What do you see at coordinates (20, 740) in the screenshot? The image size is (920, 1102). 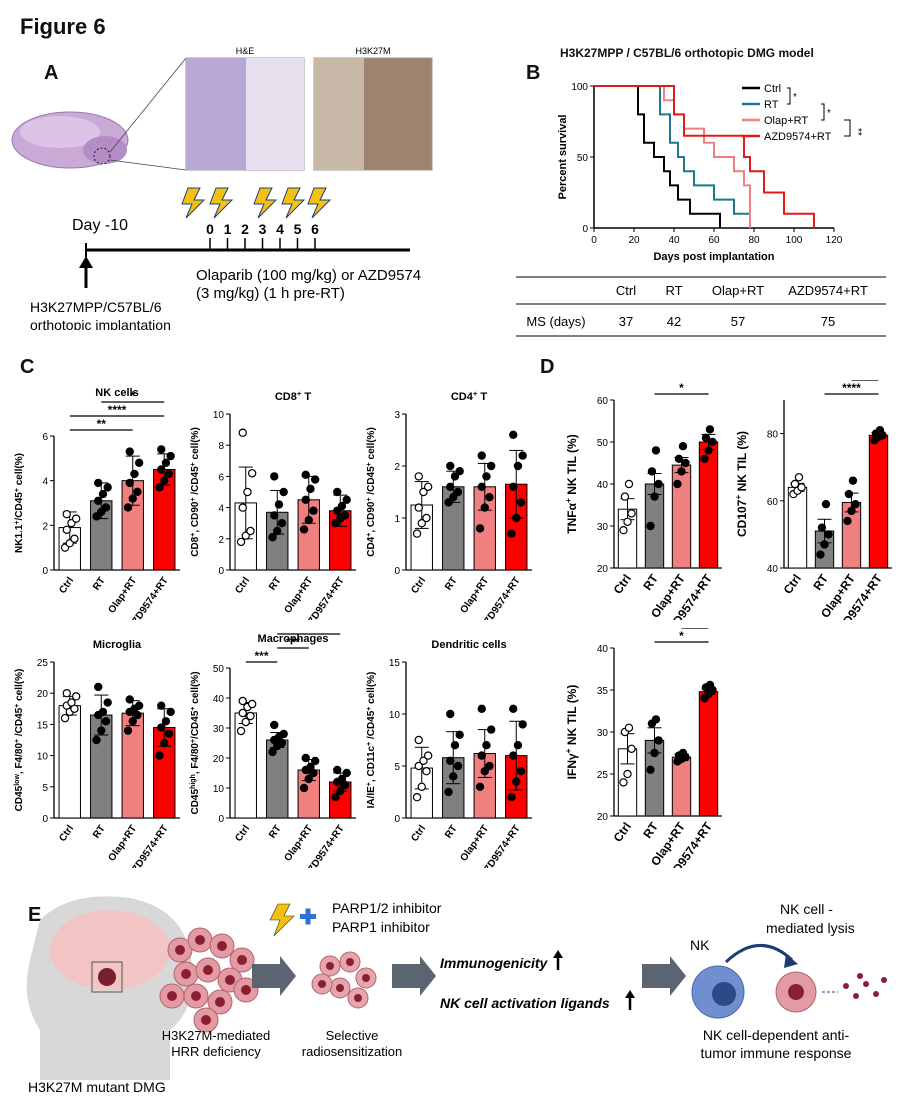 I see `y-axis-label: CD45low, F4/80+ /CD45+ cell(%)` at bounding box center [20, 740].